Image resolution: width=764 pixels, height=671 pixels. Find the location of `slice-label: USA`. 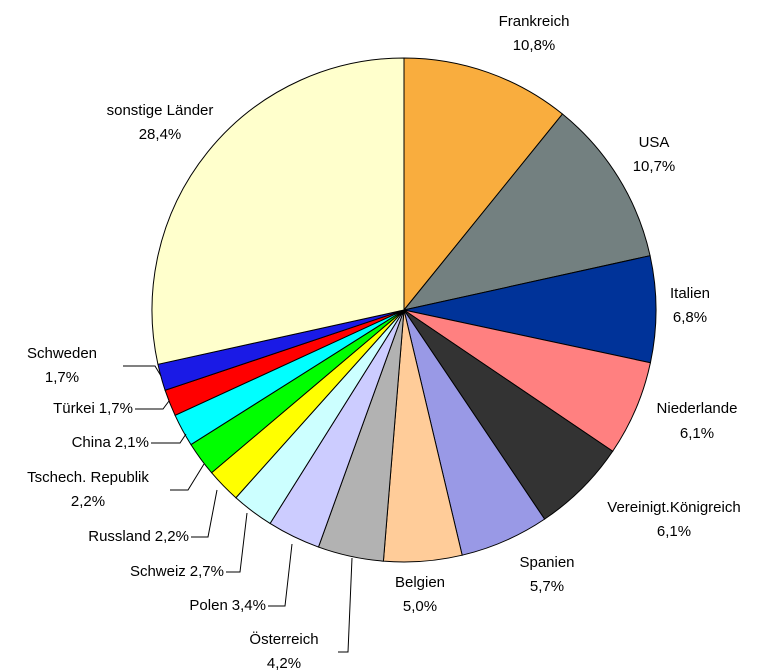

slice-label: USA is located at coordinates (654, 142).